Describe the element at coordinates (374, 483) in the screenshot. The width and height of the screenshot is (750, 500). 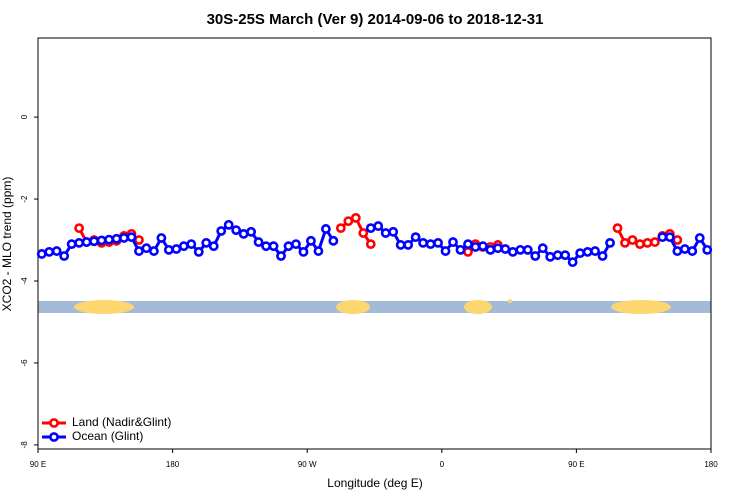
I see `x-axis-label: Longitude (deg E)` at that location.